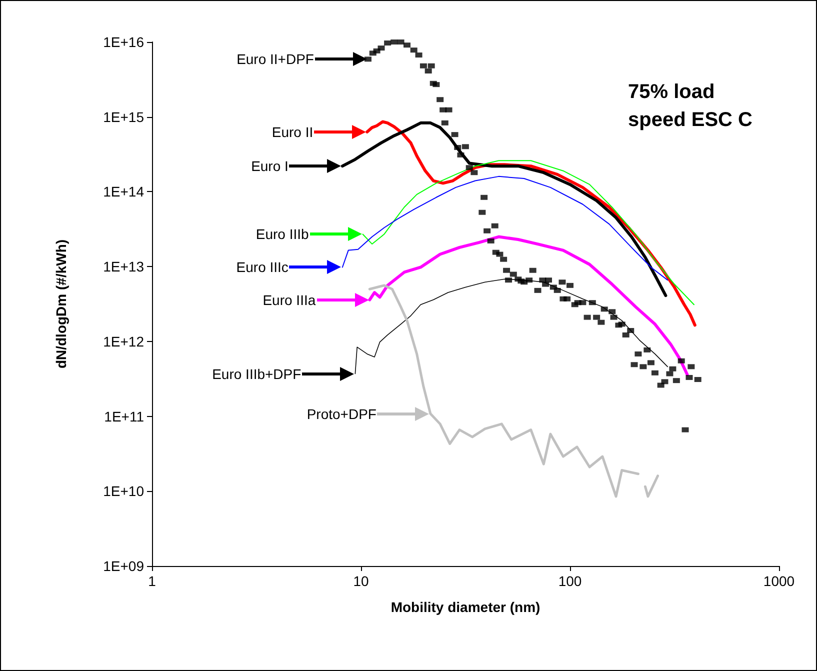 This screenshot has width=817, height=671. Describe the element at coordinates (262, 267) in the screenshot. I see `legend-label: Euro IIIc` at that location.